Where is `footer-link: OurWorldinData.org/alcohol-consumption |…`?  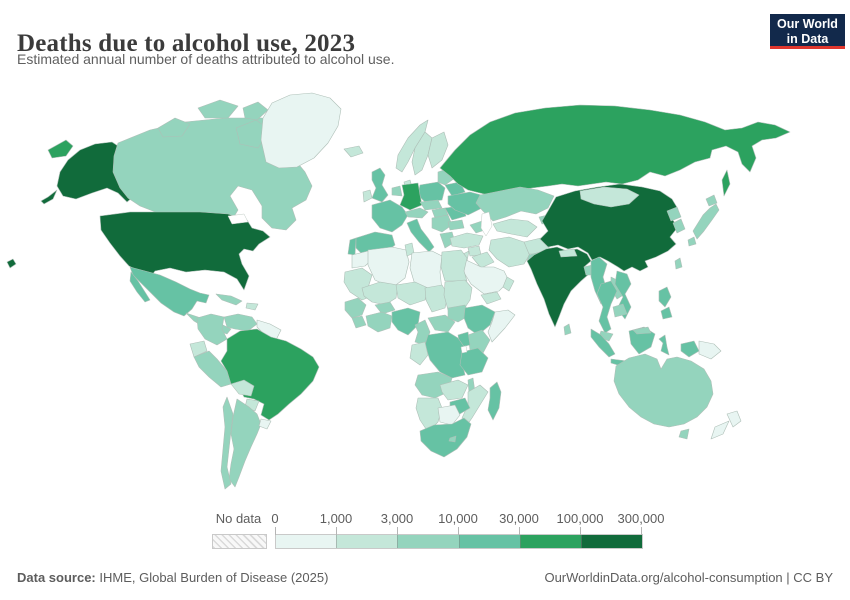
footer-link: OurWorldinData.org/alcohol-consumption |… is located at coordinates (688, 577).